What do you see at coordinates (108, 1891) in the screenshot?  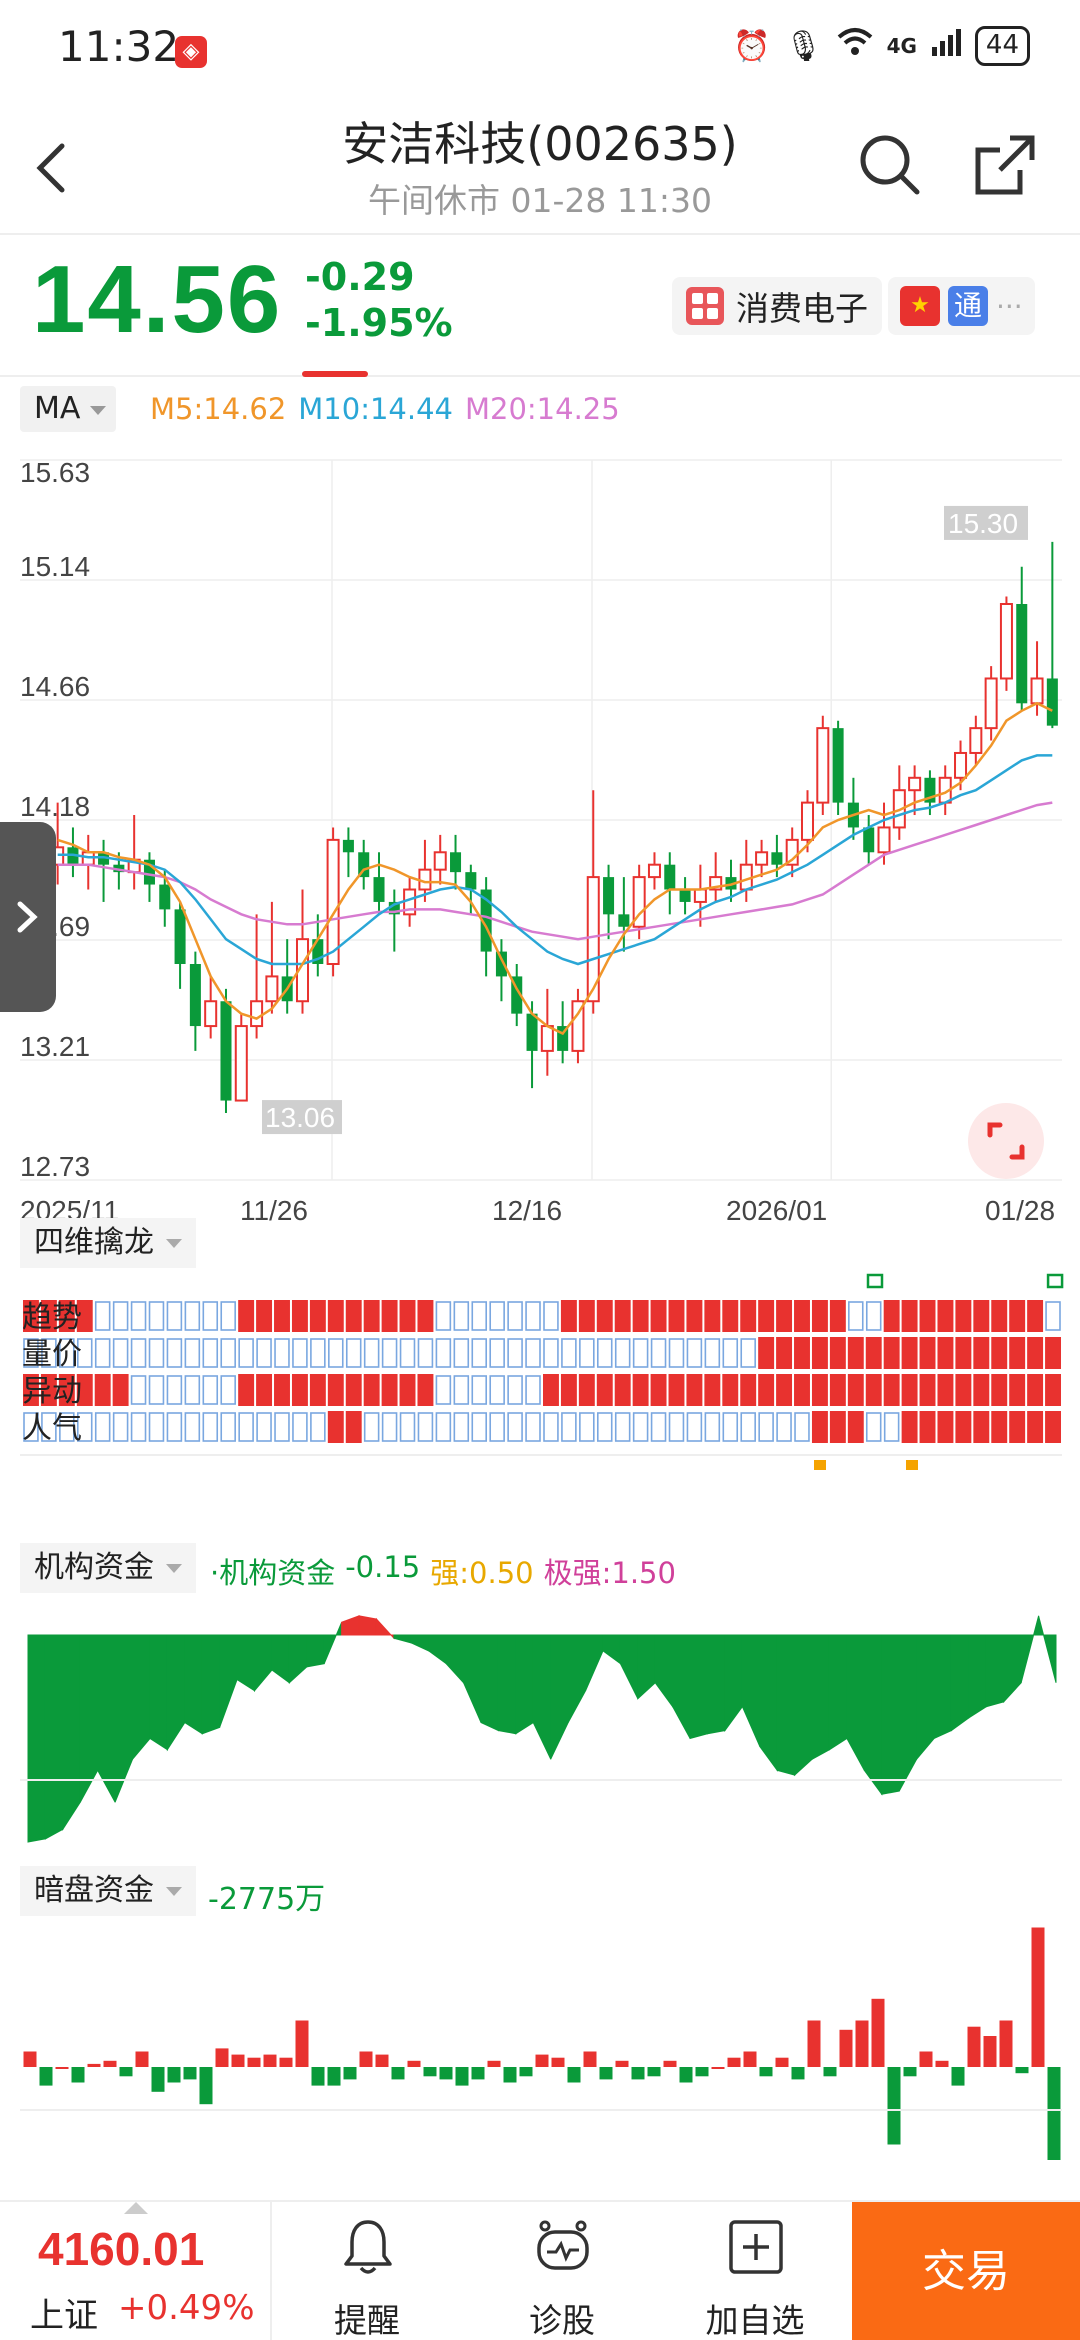 I see `dark-fund-selector: 暗盘资金` at bounding box center [108, 1891].